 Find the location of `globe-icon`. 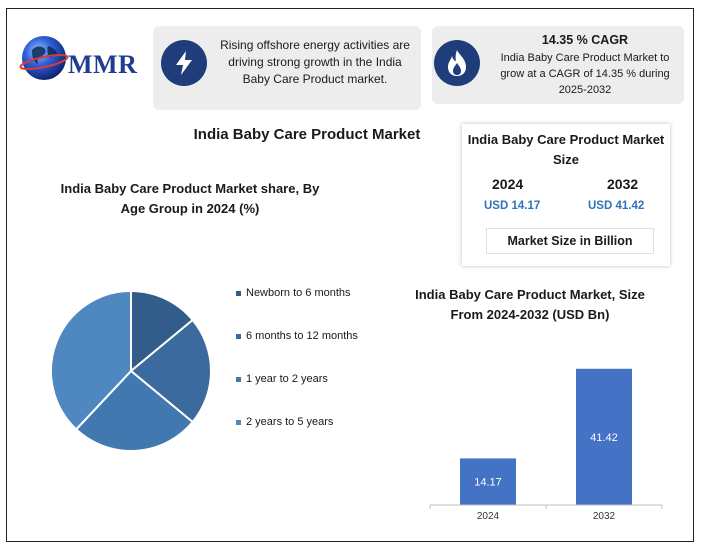

globe-icon is located at coordinates (44, 58).